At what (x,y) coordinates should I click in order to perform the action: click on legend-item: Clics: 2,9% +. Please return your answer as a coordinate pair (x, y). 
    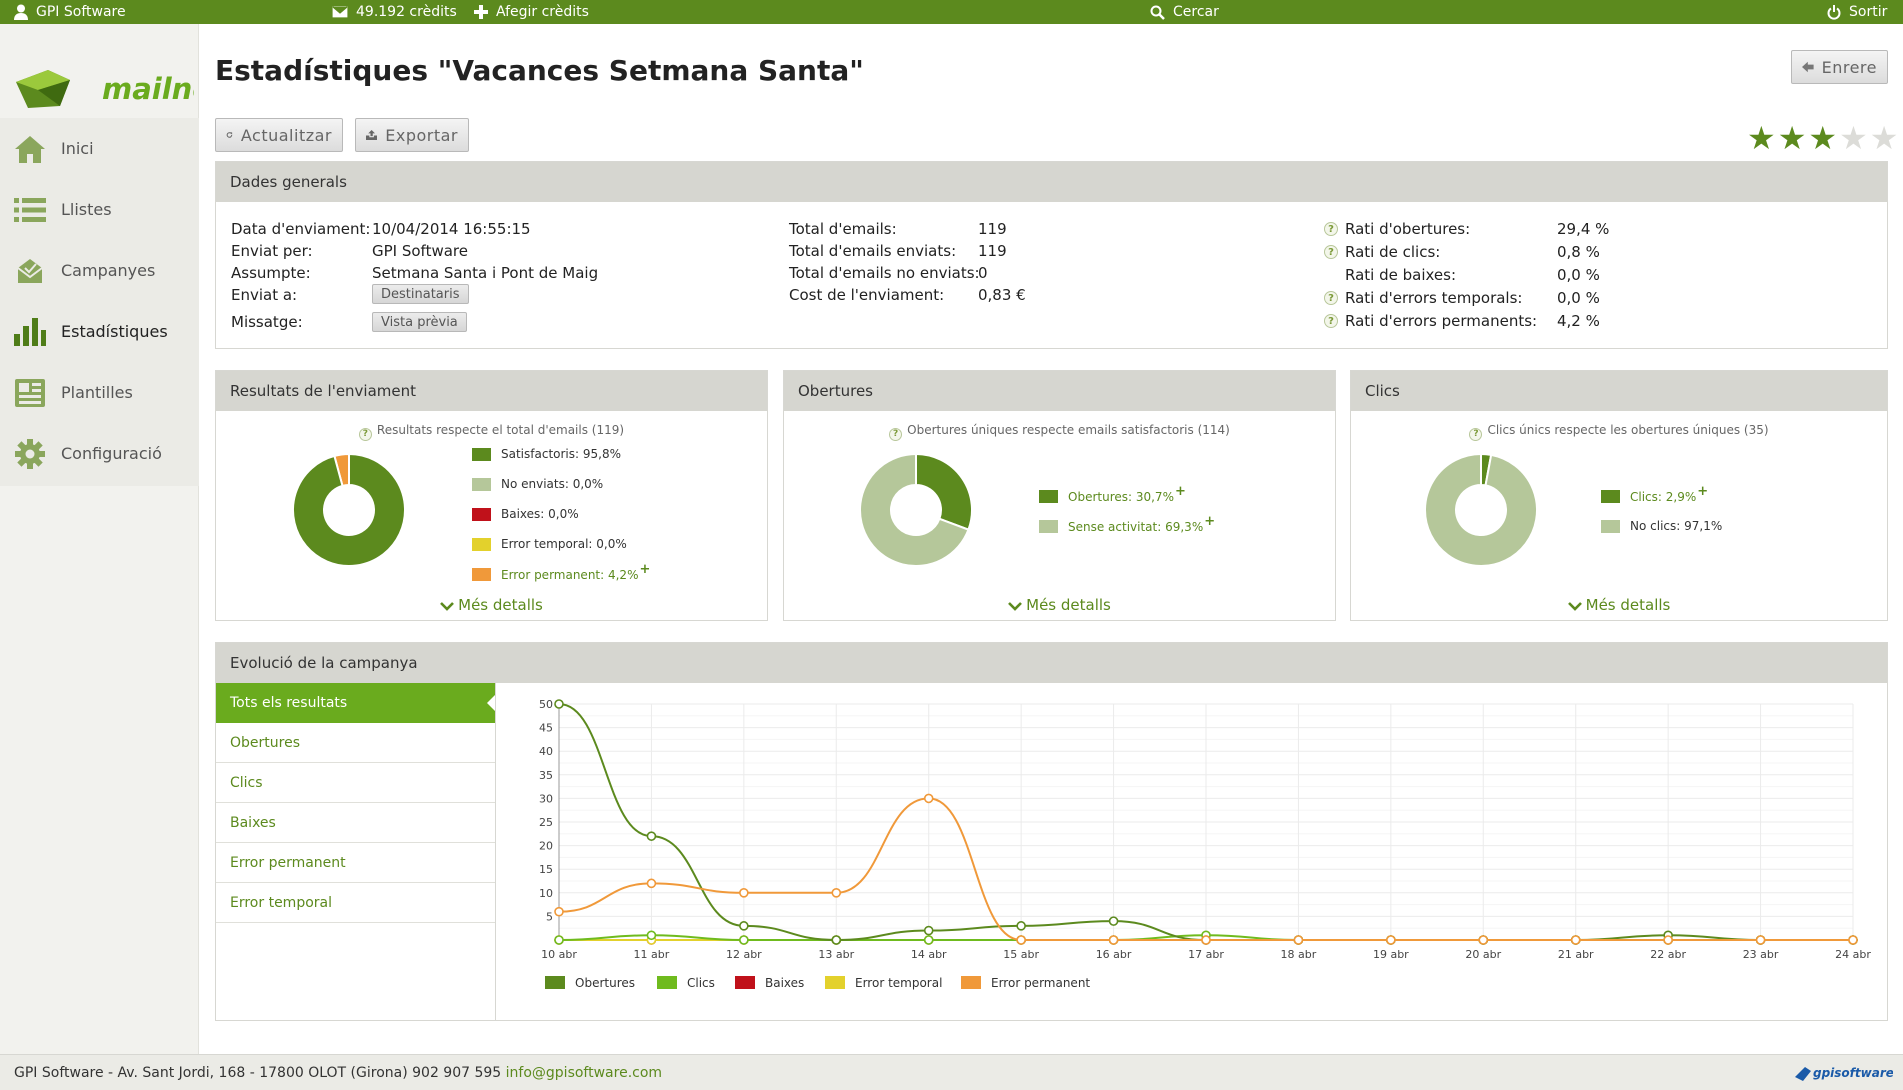
    Looking at the image, I should click on (1654, 494).